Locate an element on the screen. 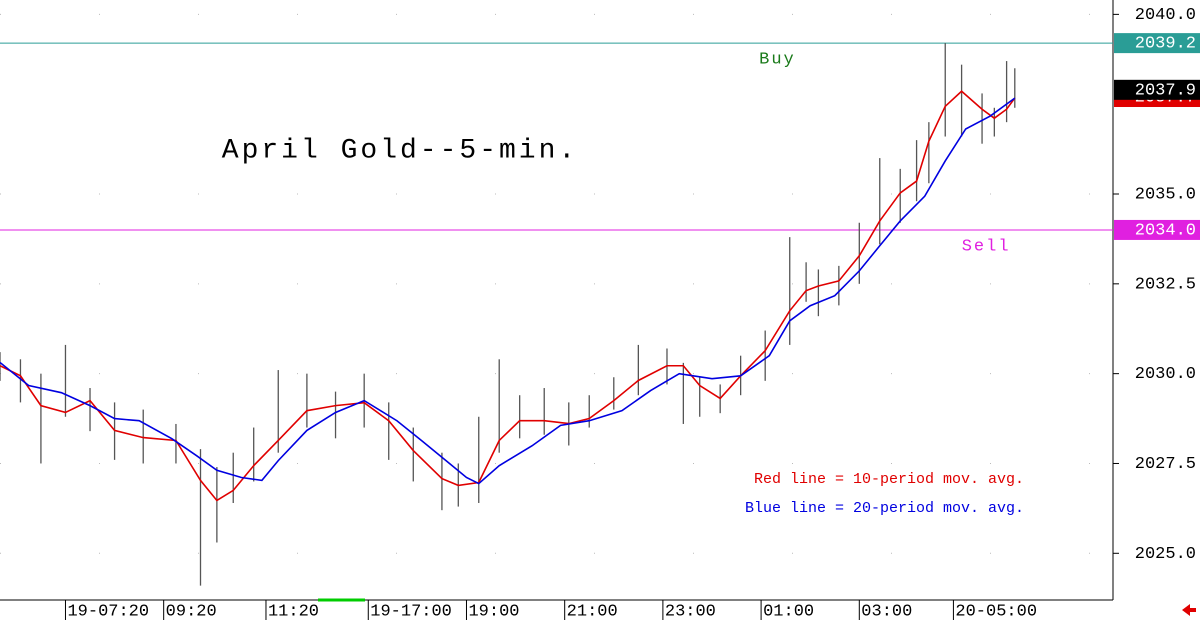 This screenshot has height=620, width=1200. legend-note: Blue line = 20-period mov. avg. is located at coordinates (884, 508).